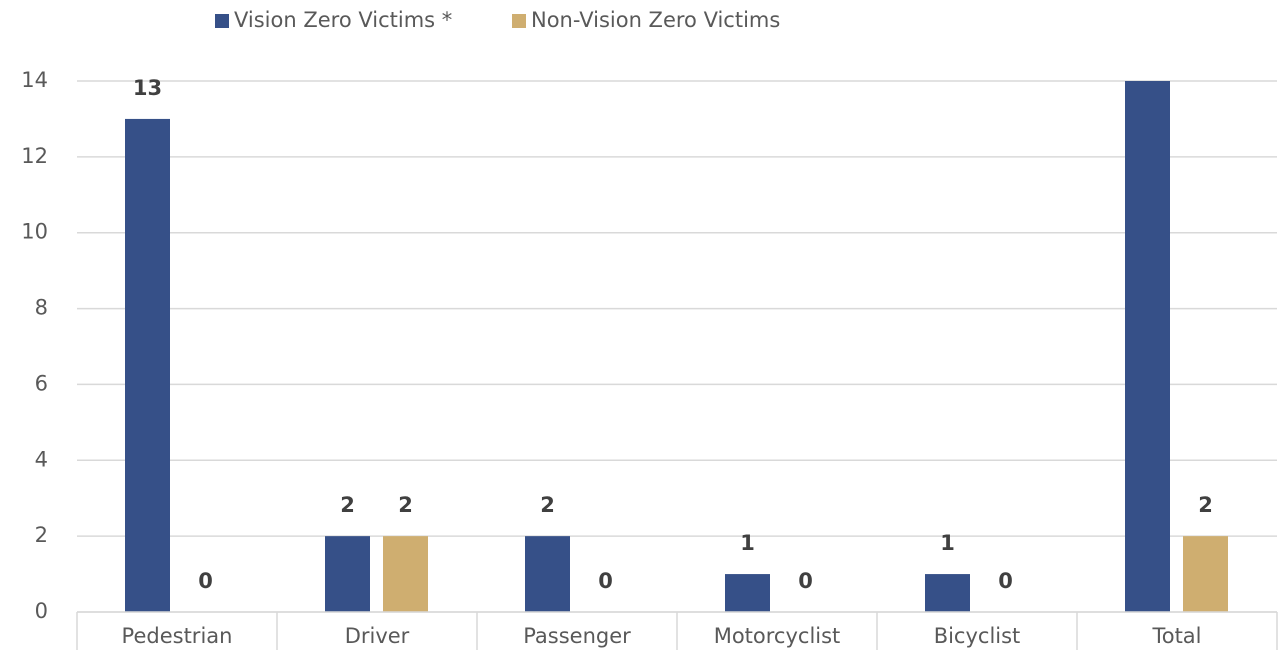 This screenshot has width=1280, height=650. Describe the element at coordinates (343, 20) in the screenshot. I see `legend-label: Vision Zero Victims *` at that location.